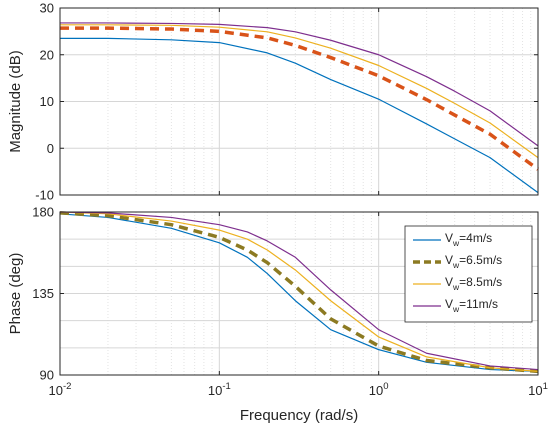 This screenshot has height=430, width=550. What do you see at coordinates (47, 375) in the screenshot?
I see `y-tick-label: 90` at bounding box center [47, 375].